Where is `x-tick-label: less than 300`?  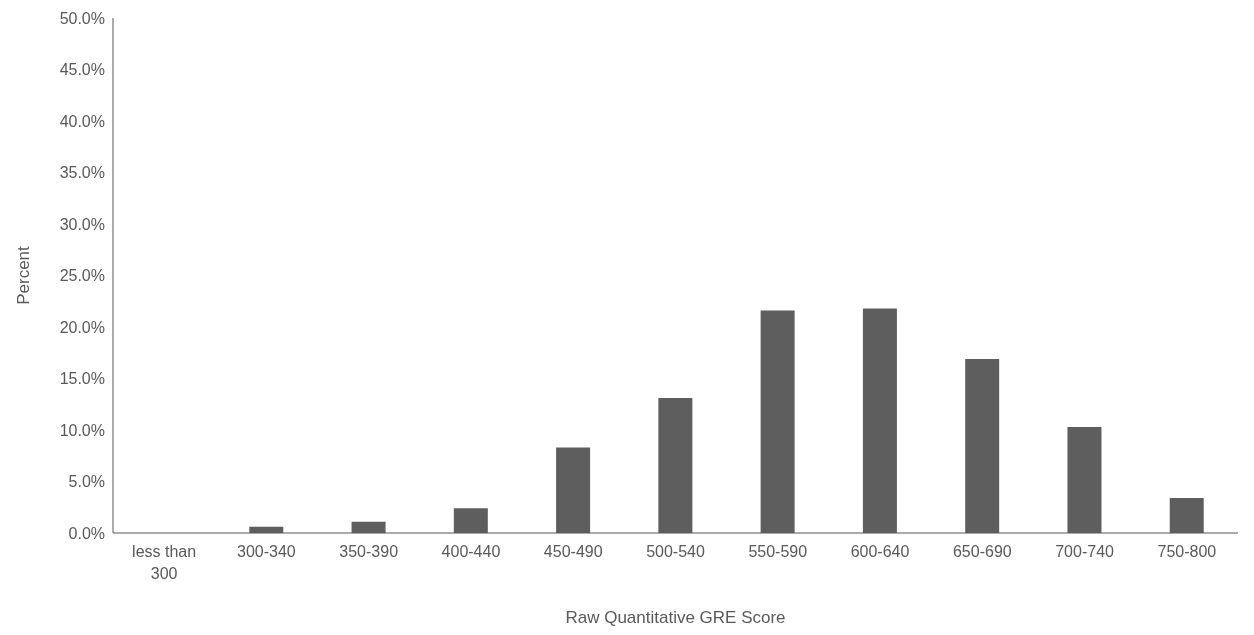 x-tick-label: less than 300 is located at coordinates (164, 562).